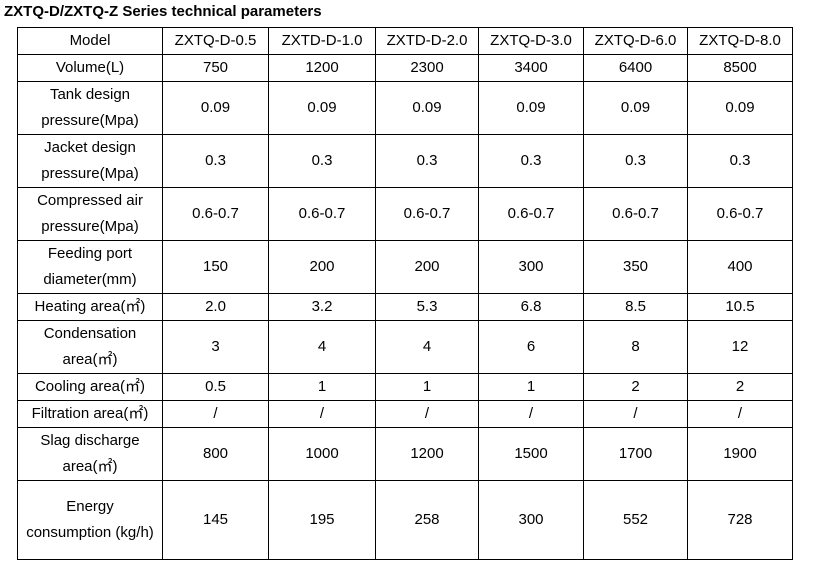 Image resolution: width=813 pixels, height=573 pixels. Describe the element at coordinates (90, 520) in the screenshot. I see `row-header: Energy consumption (kg/h)` at that location.